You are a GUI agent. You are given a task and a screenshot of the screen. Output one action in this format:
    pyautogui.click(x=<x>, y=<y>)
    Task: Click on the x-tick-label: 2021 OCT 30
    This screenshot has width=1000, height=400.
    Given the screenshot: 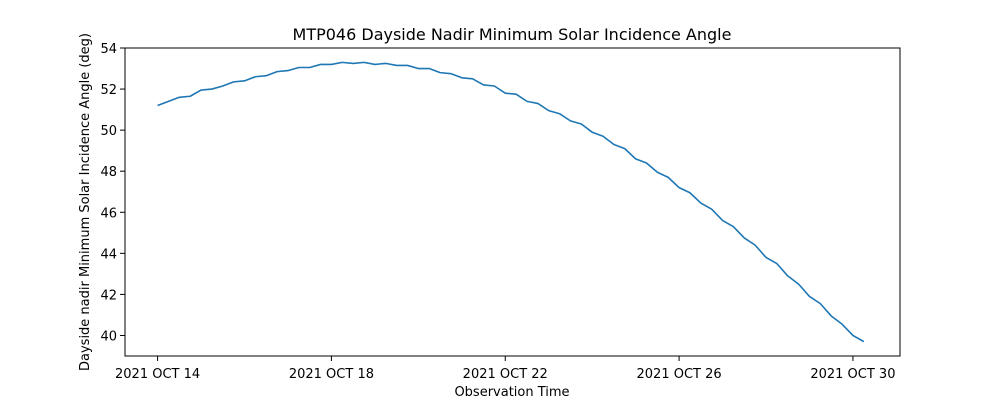 What is the action you would take?
    pyautogui.click(x=852, y=374)
    